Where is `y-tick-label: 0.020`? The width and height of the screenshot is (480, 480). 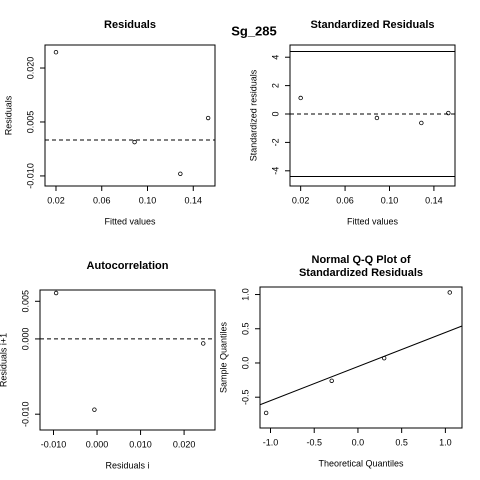
y-tick-label: 0.020 is located at coordinates (30, 68).